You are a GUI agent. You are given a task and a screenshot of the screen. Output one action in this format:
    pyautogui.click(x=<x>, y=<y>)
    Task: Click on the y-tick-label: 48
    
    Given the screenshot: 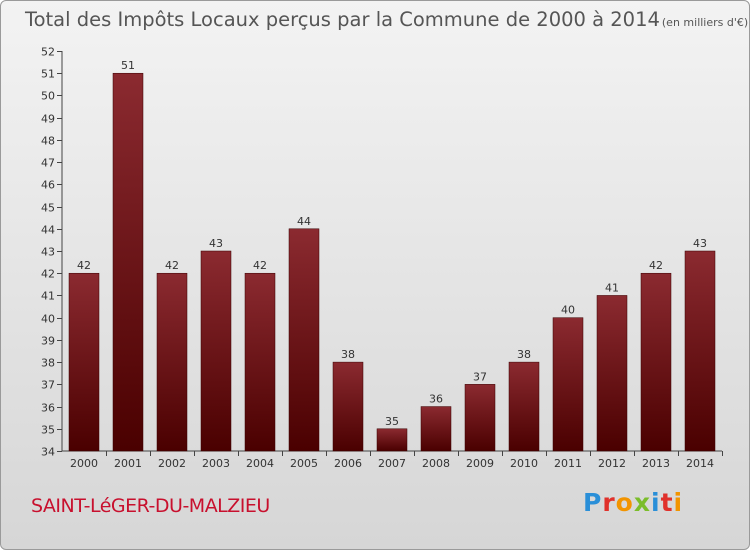 What is the action you would take?
    pyautogui.click(x=48, y=141)
    